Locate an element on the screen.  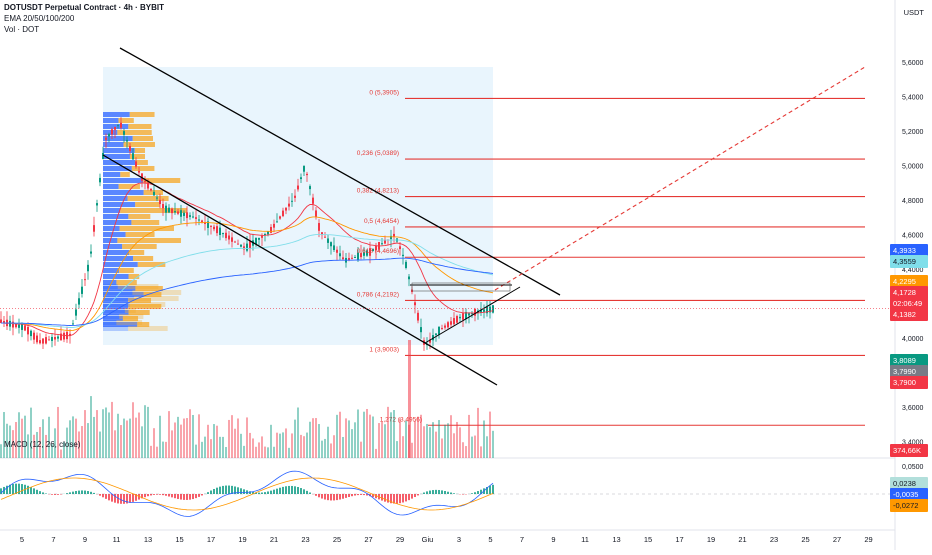
time-axis-label: 9 is located at coordinates (553, 539).